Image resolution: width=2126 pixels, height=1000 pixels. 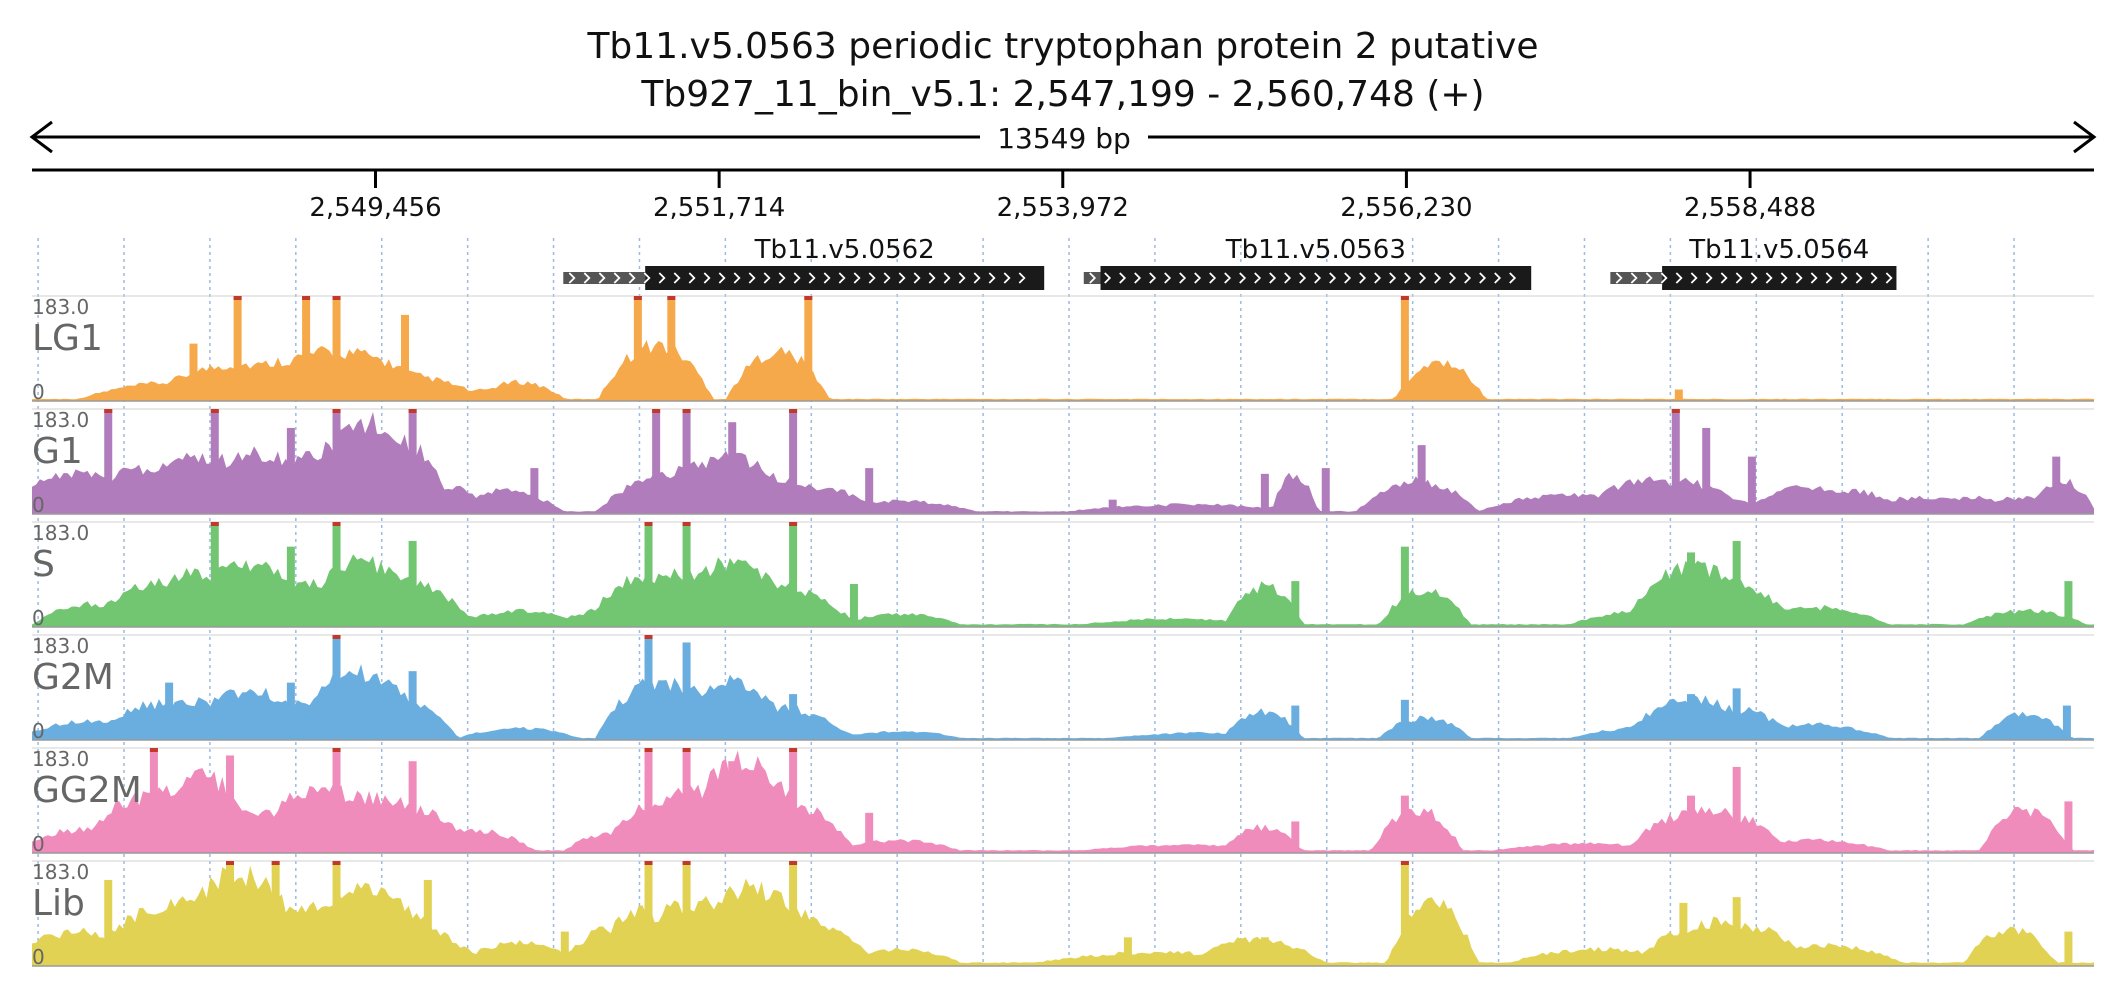 I want to click on x-tick-label-3: 2,556,230, so click(x=1406, y=208).